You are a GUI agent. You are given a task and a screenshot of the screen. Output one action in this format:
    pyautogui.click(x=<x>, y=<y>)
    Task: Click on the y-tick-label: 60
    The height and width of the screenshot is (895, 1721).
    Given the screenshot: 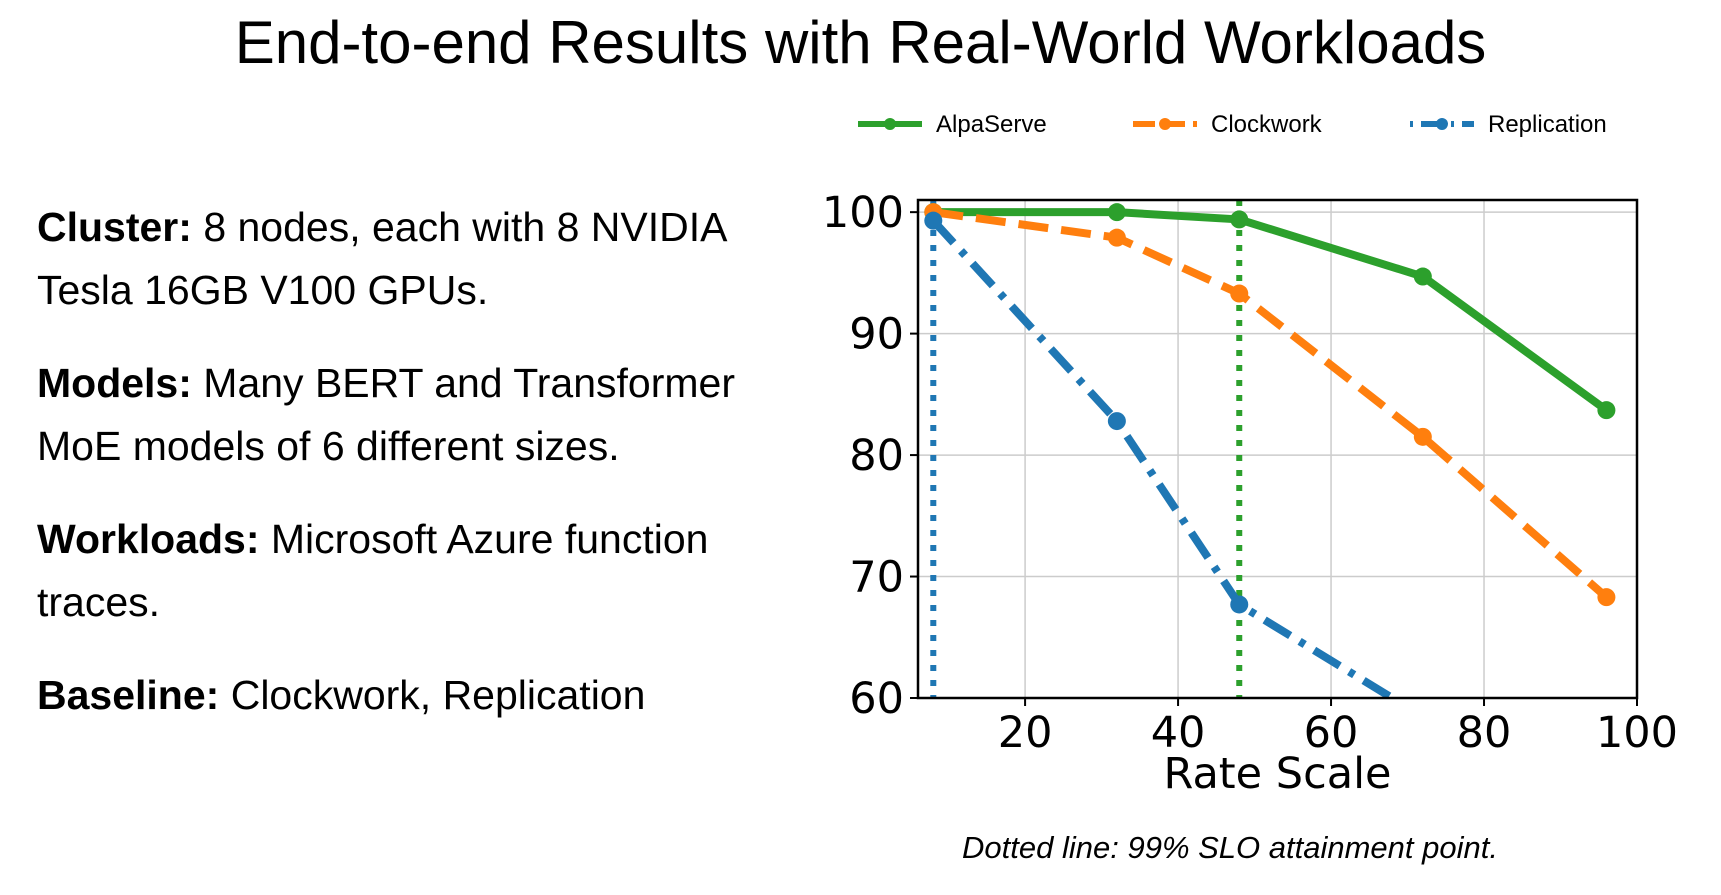 What is the action you would take?
    pyautogui.click(x=876, y=699)
    